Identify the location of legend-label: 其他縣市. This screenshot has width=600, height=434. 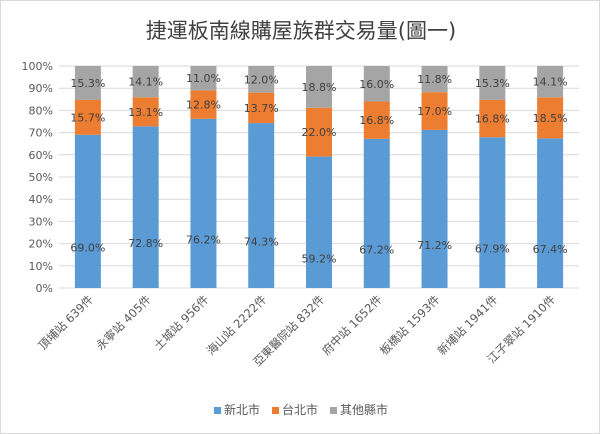
(364, 410).